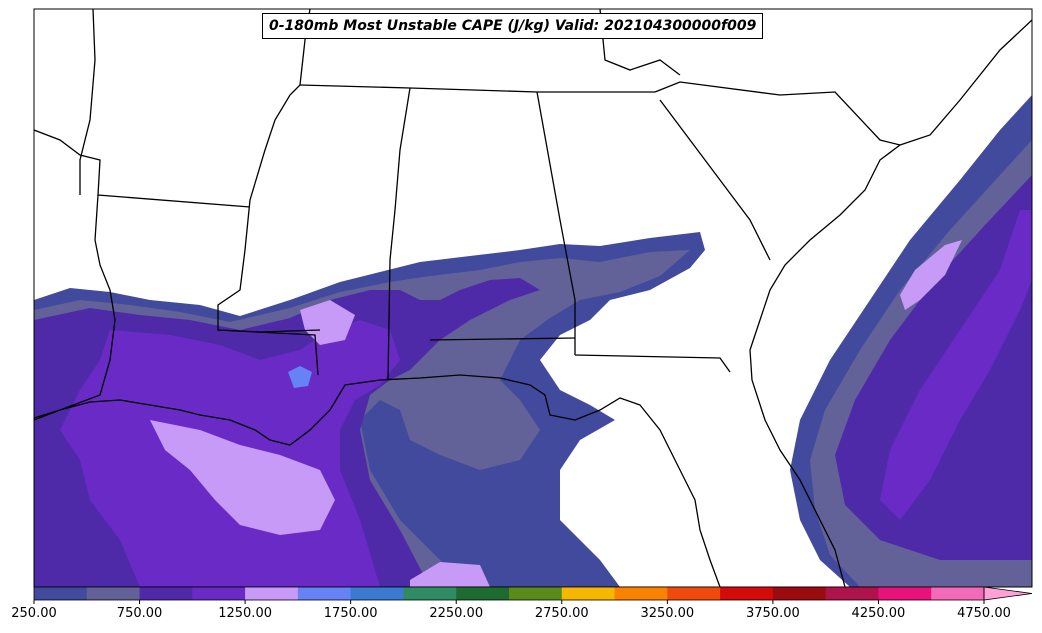  What do you see at coordinates (456, 613) in the screenshot?
I see `colorbar-tick-label: 2250.00` at bounding box center [456, 613].